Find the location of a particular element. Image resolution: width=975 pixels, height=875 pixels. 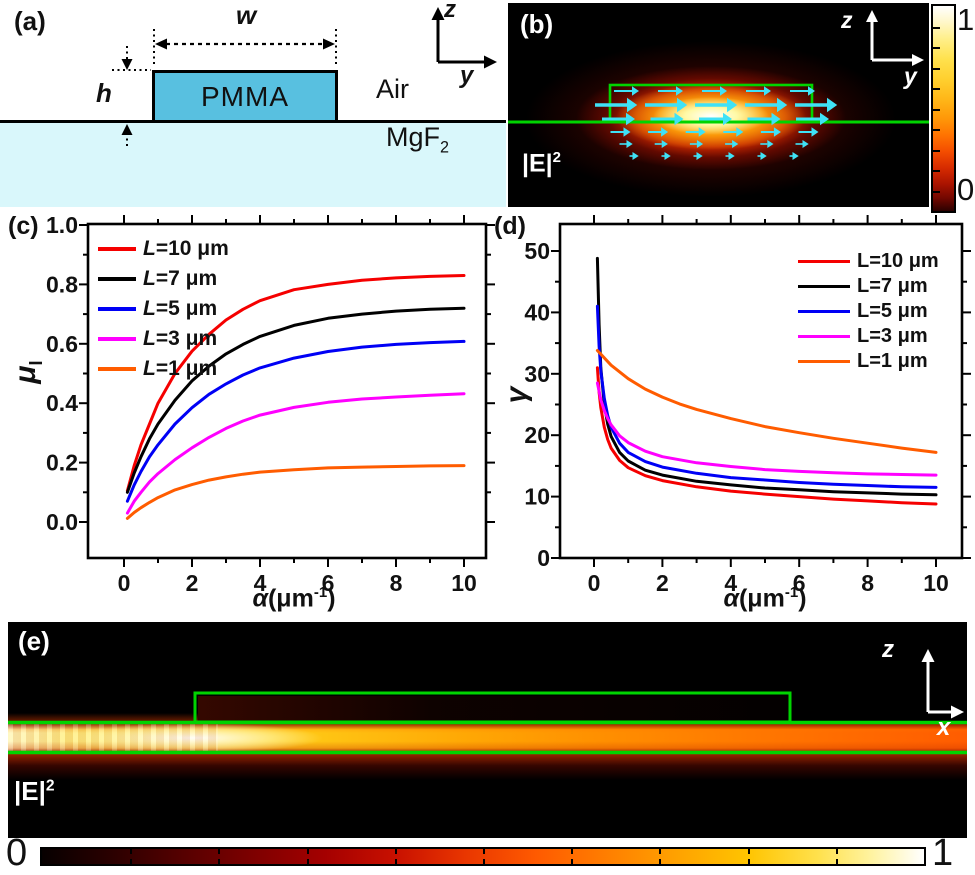

evanescent-fringe is located at coordinates (103, 717).